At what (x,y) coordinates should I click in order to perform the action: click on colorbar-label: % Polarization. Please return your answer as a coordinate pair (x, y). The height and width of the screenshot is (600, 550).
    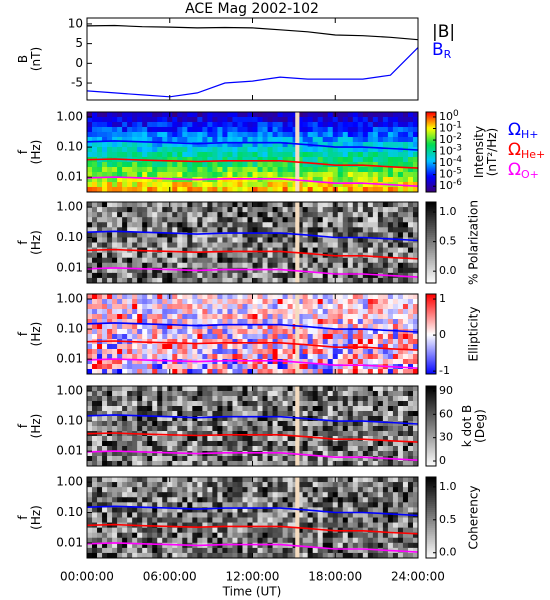
    Looking at the image, I should click on (474, 242).